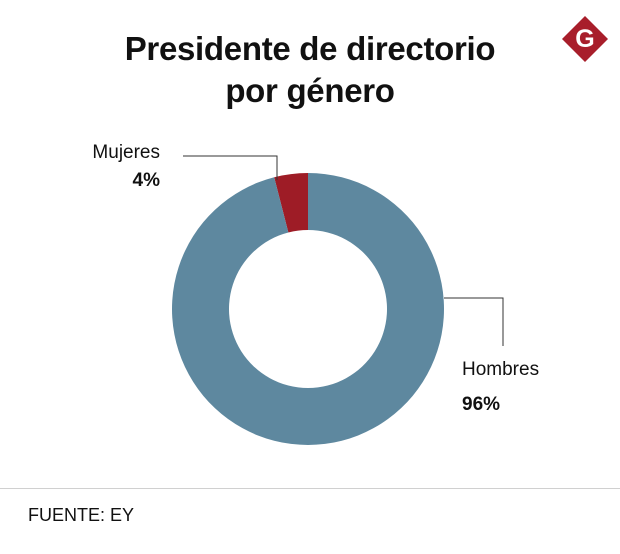 The image size is (620, 554). What do you see at coordinates (291, 203) in the screenshot?
I see `slice-mujeres` at bounding box center [291, 203].